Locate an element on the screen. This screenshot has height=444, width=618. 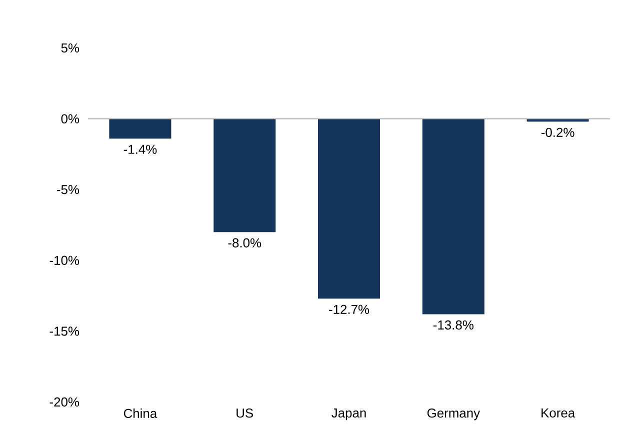
x-tick-label: Germany is located at coordinates (453, 414).